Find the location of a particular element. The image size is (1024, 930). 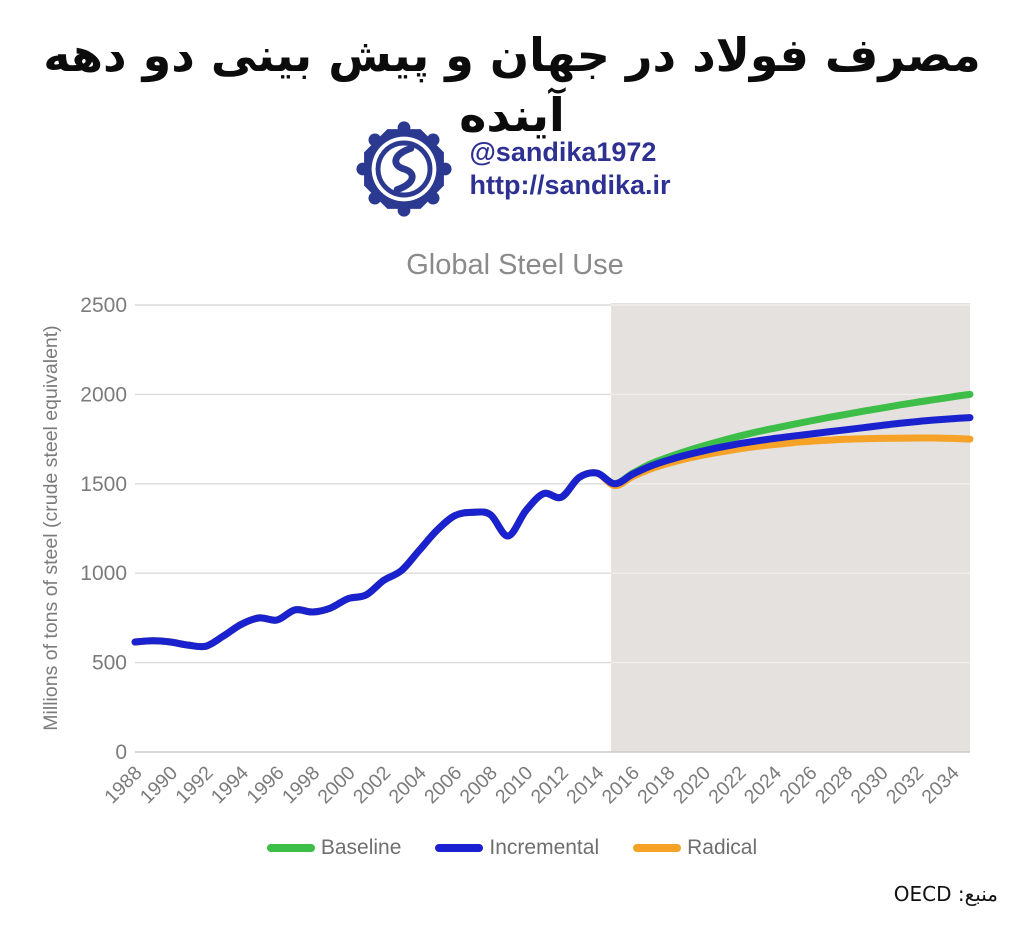

x-tick-label: 2026 is located at coordinates (798, 785).